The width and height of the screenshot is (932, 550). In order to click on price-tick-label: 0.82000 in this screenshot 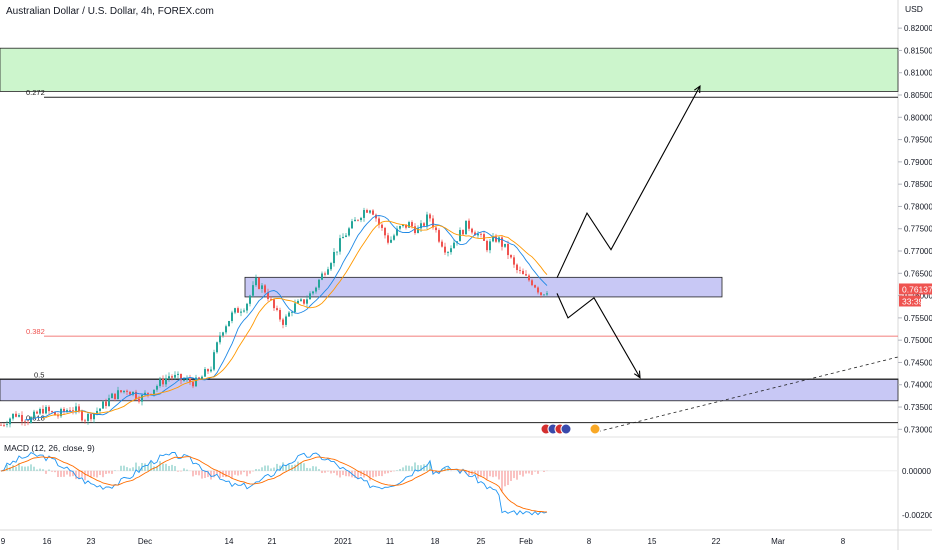, I will do `click(918, 28)`.